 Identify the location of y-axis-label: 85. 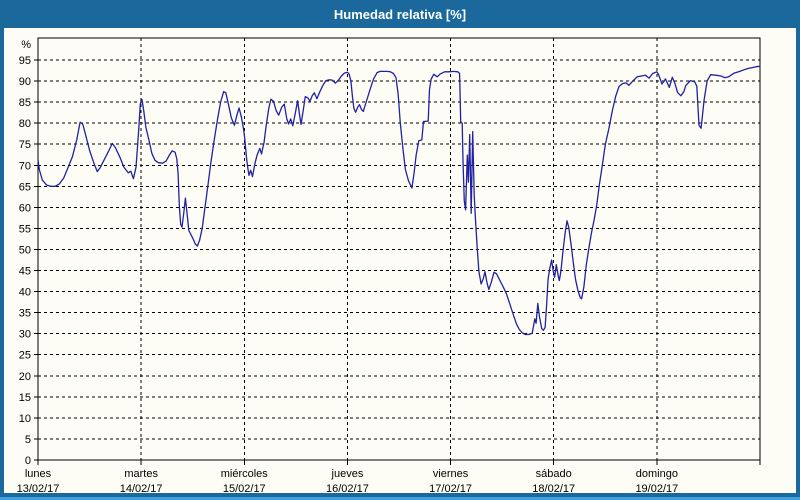
(25, 103).